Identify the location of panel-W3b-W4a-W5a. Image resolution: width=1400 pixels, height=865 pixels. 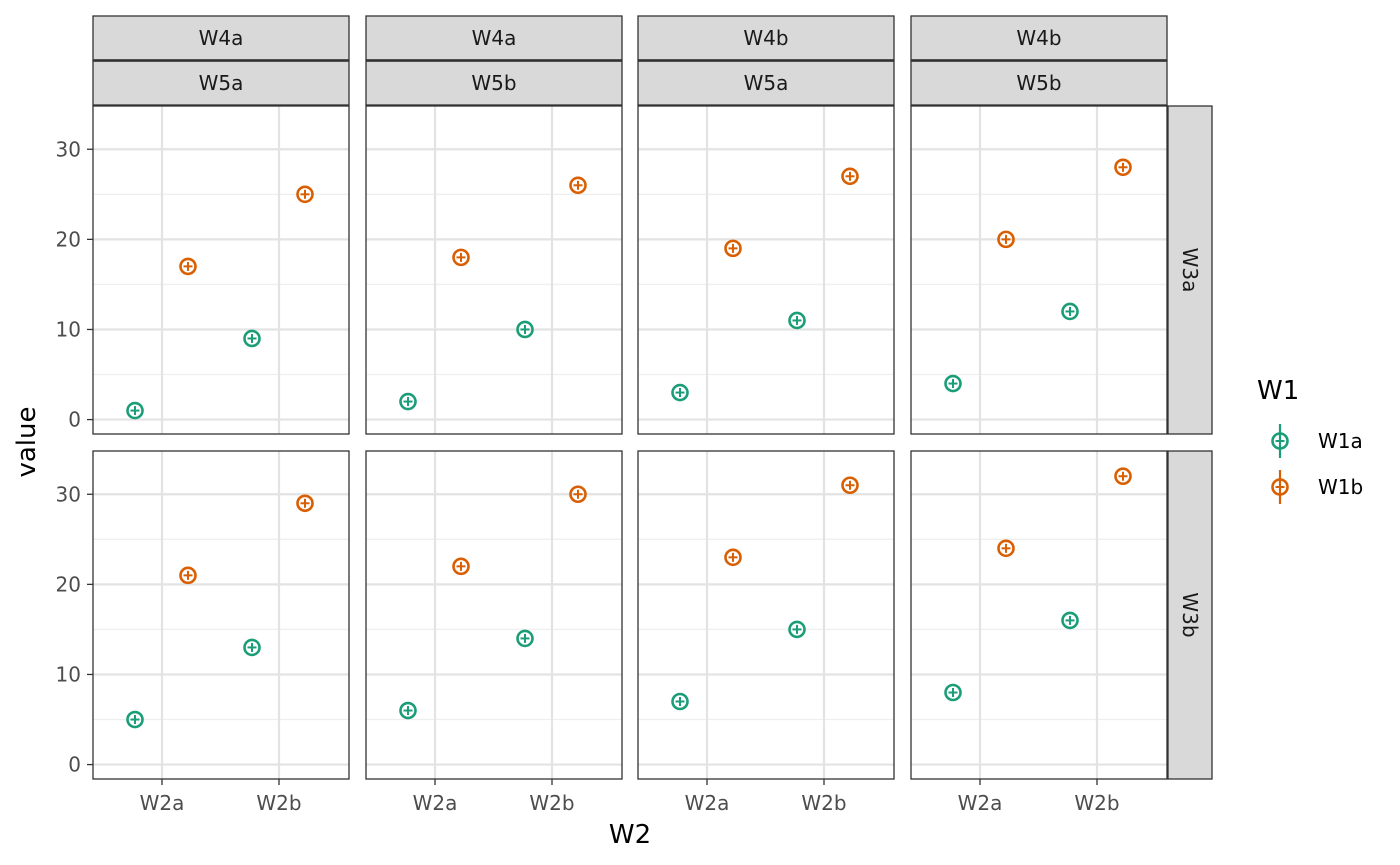
(221, 615).